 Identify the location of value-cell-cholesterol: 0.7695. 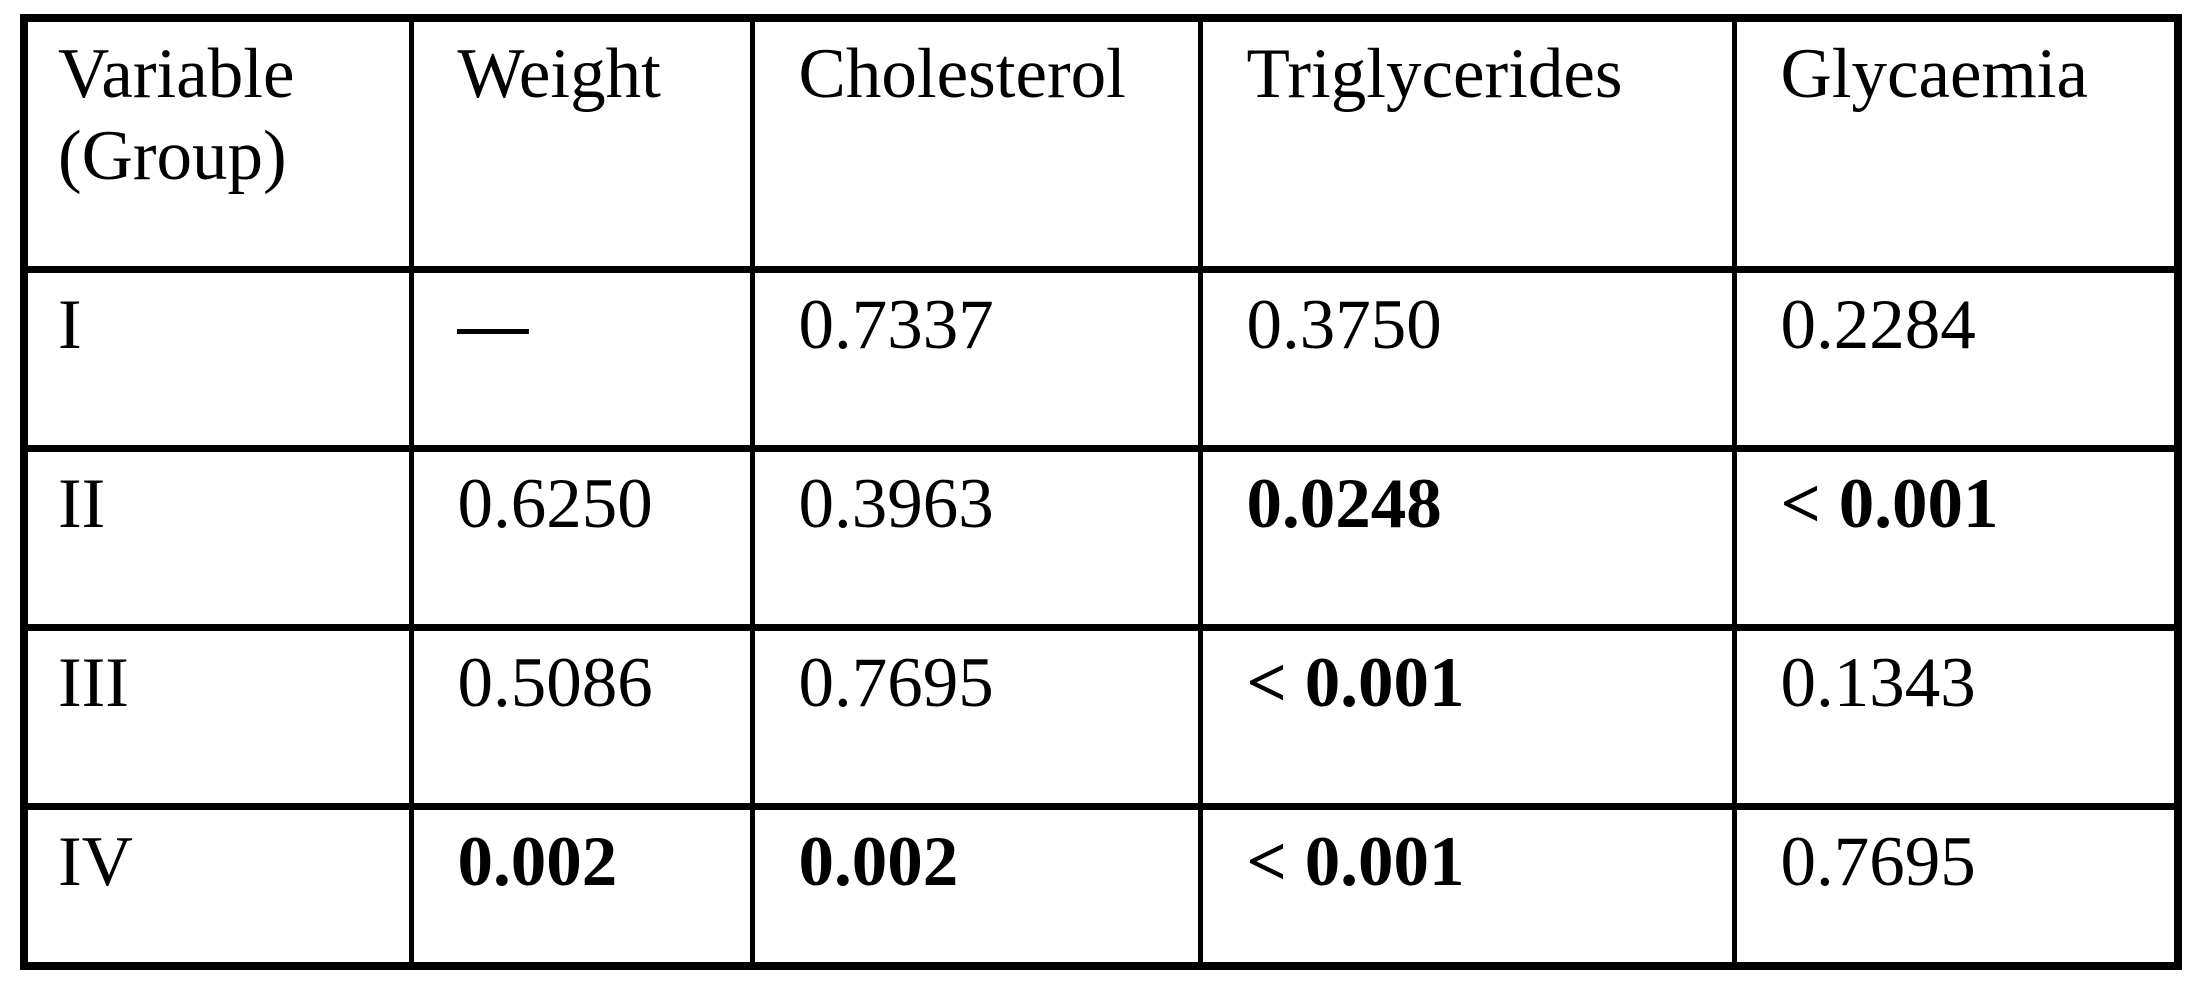
(976, 716).